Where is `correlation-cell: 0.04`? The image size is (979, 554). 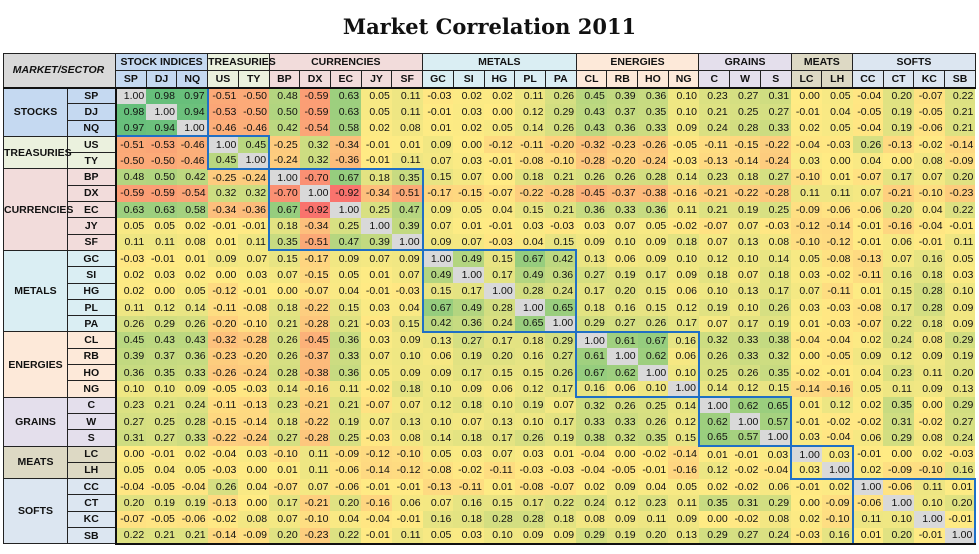 correlation-cell: 0.04 is located at coordinates (407, 307).